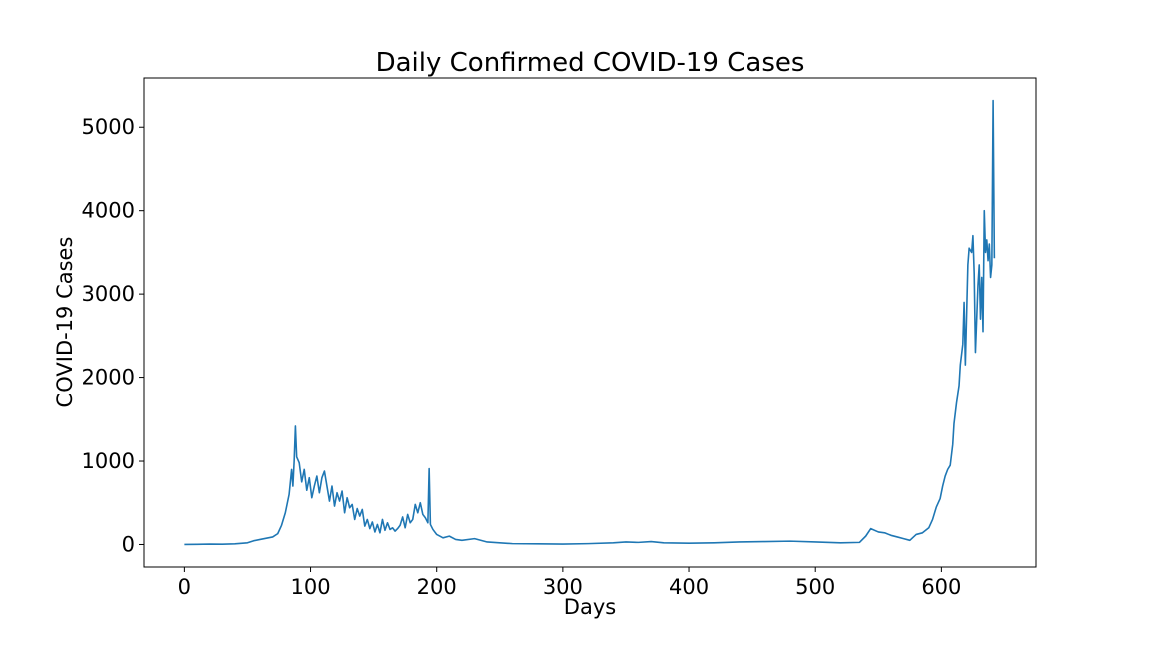 Image resolution: width=1152 pixels, height=648 pixels. I want to click on x-tick-label: 300, so click(563, 587).